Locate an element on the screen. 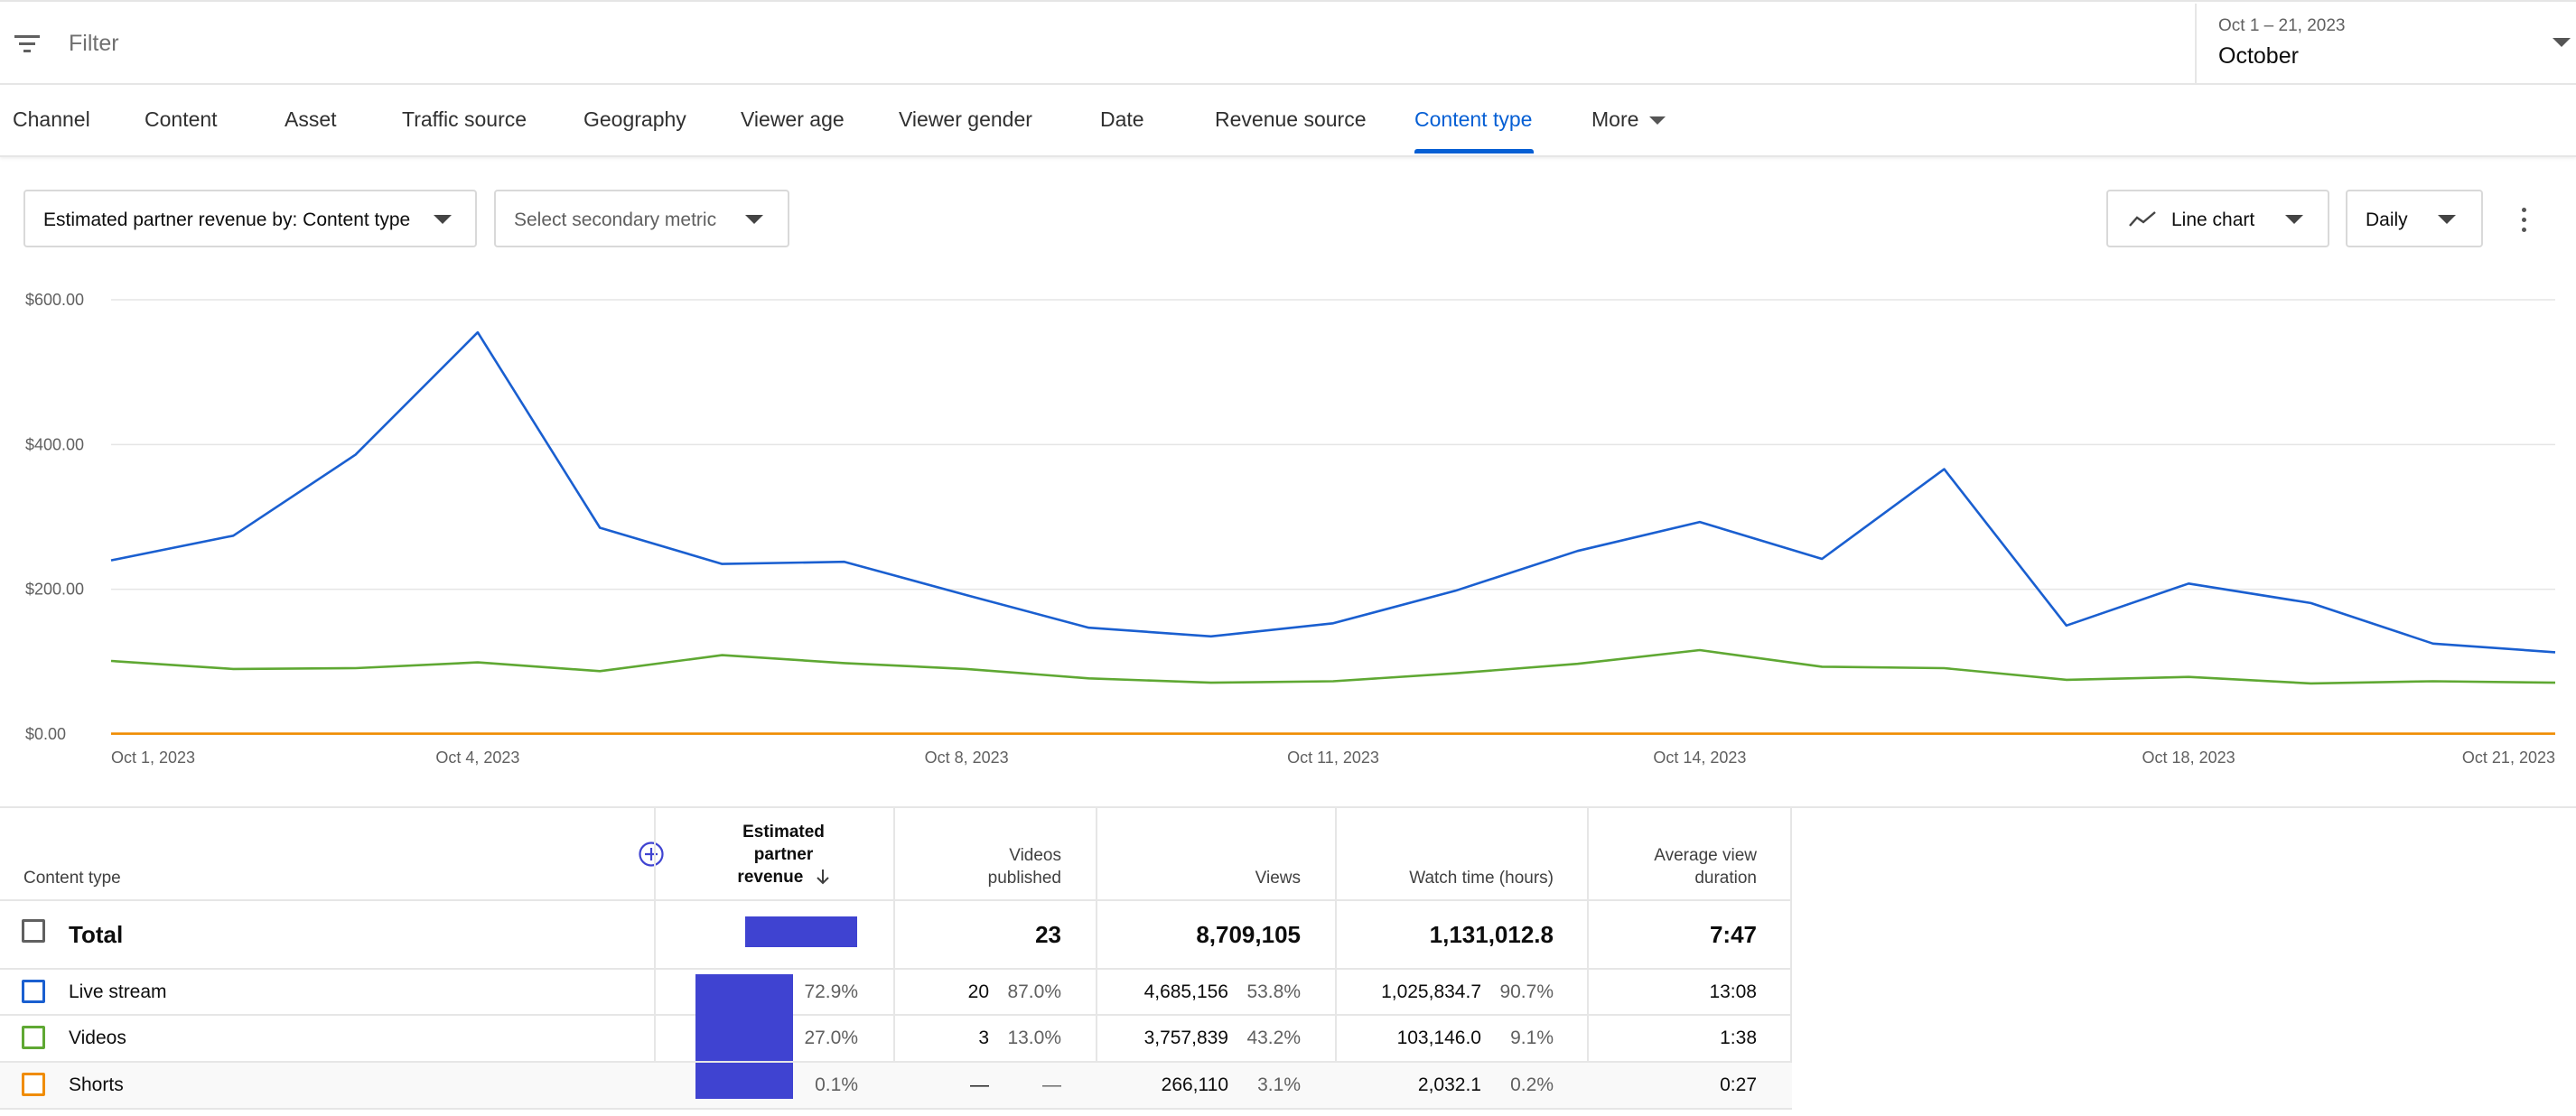 The image size is (2576, 1116). header-videos-line2: published is located at coordinates (1024, 878).